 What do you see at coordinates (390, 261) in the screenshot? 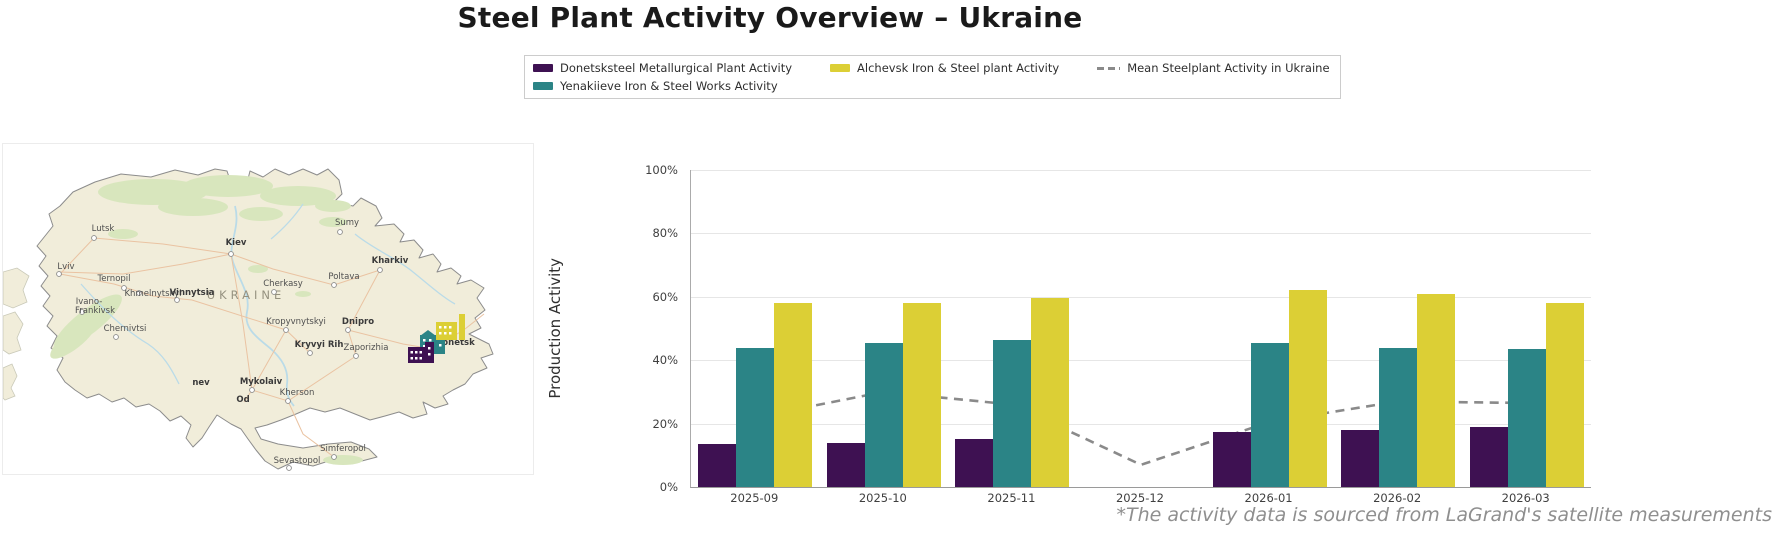
I see `city-label: Kharkiv` at bounding box center [390, 261].